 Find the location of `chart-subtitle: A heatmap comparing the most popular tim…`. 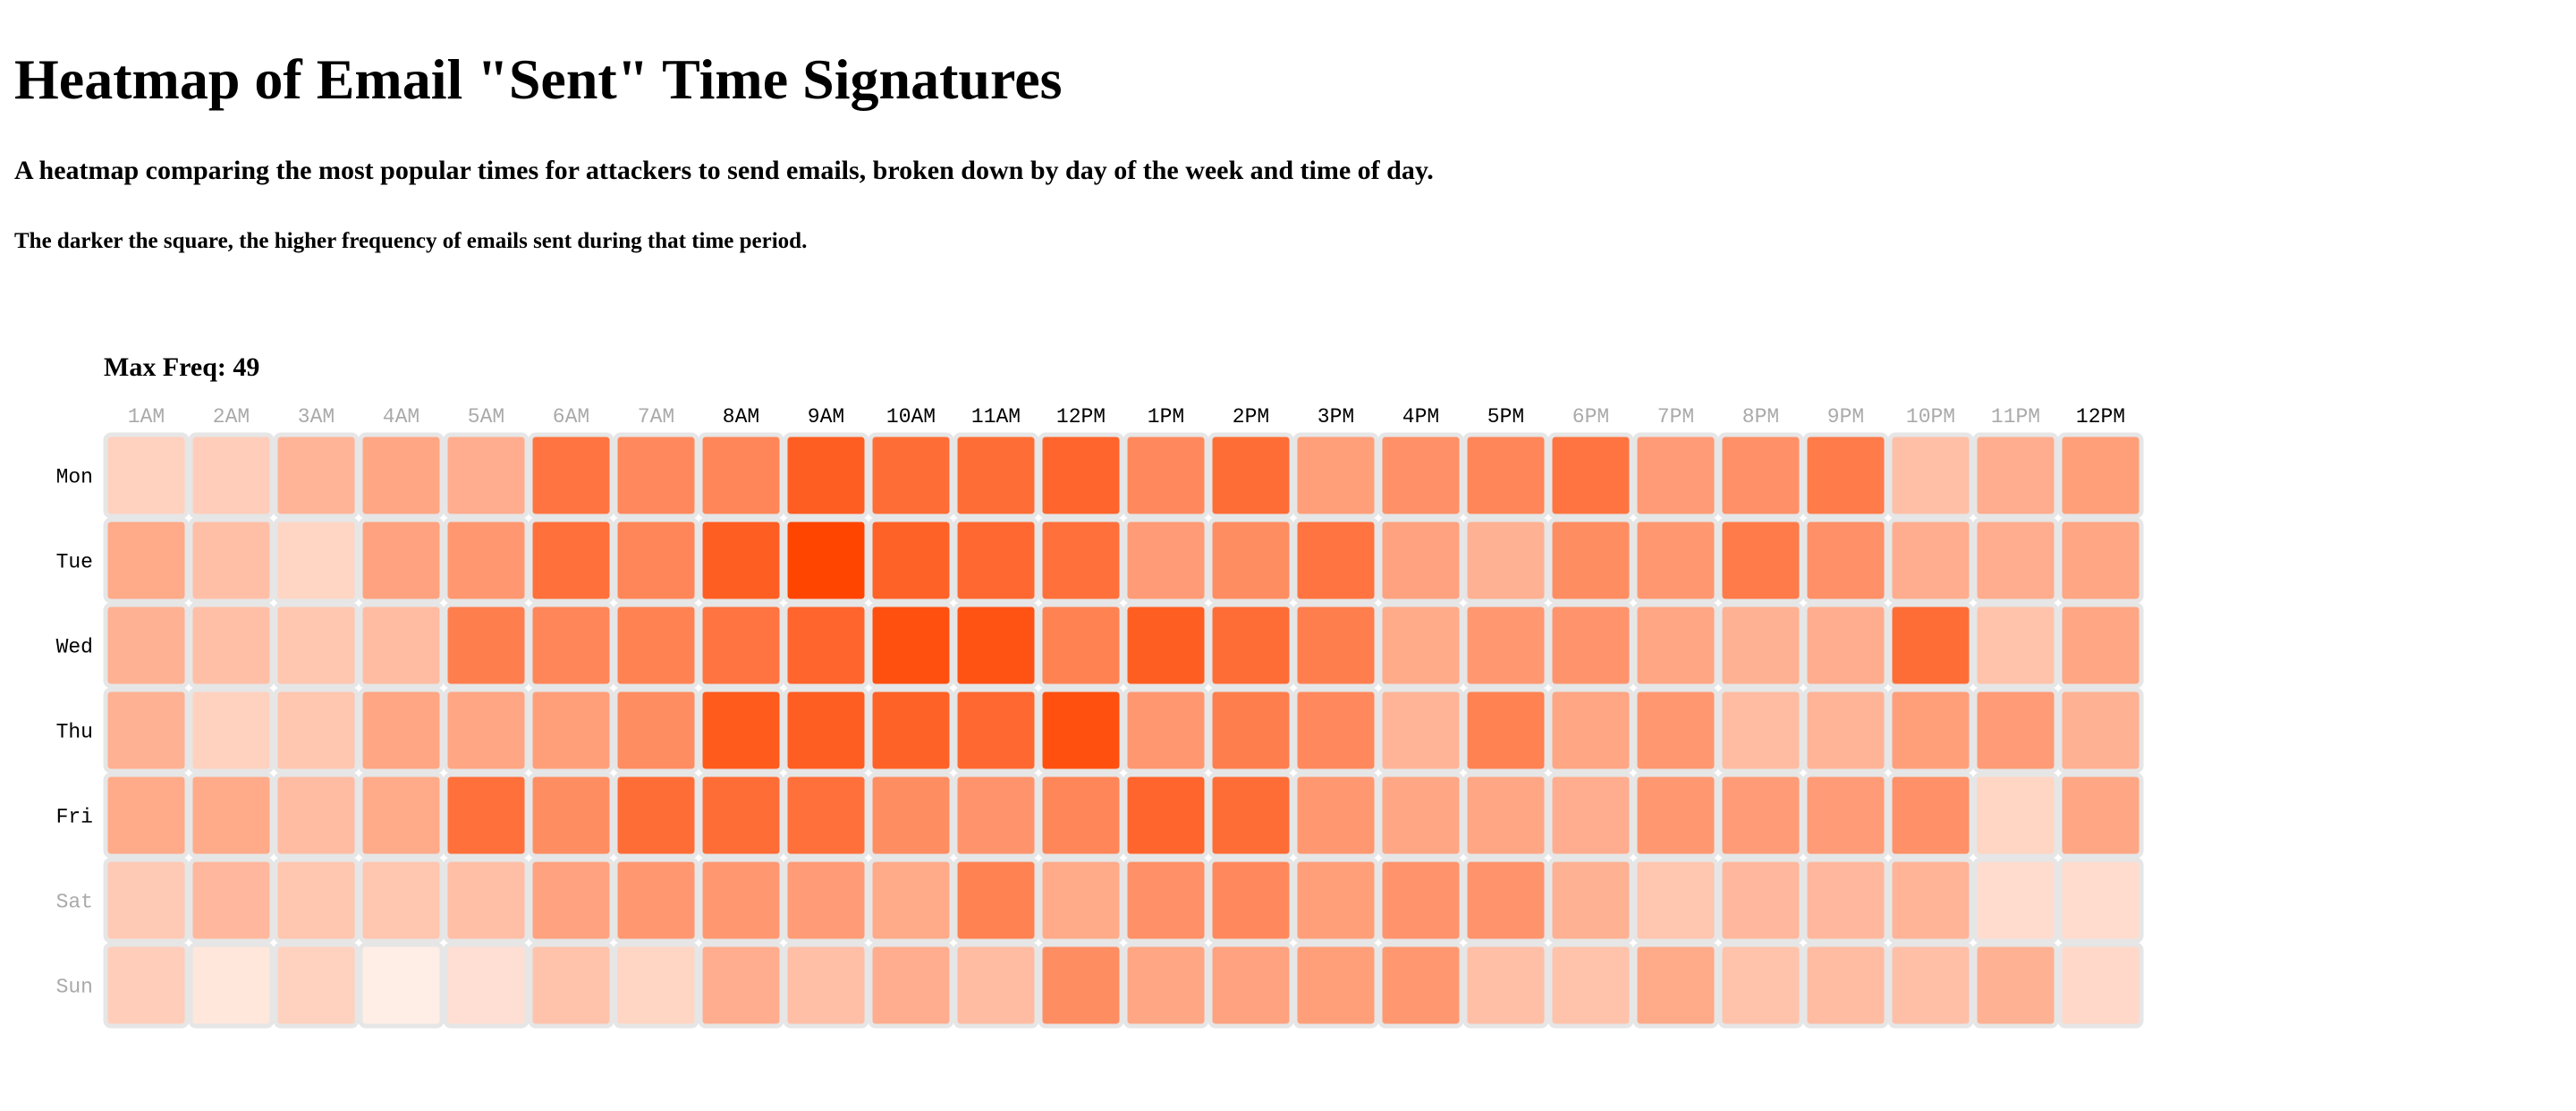

chart-subtitle: A heatmap comparing the most popular tim… is located at coordinates (724, 170).